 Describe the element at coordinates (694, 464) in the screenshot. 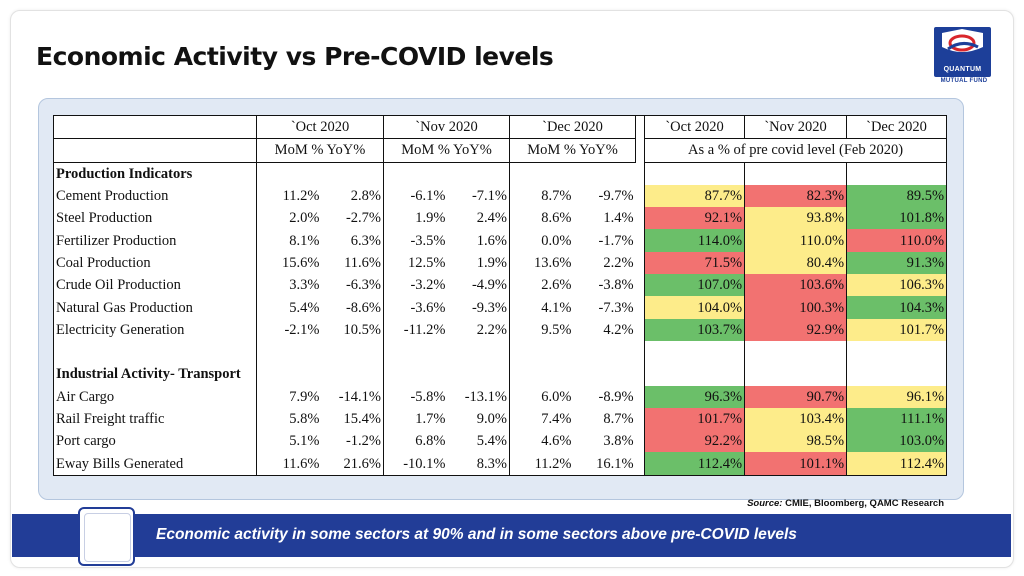

I see `precovid-value: 112.4%` at that location.